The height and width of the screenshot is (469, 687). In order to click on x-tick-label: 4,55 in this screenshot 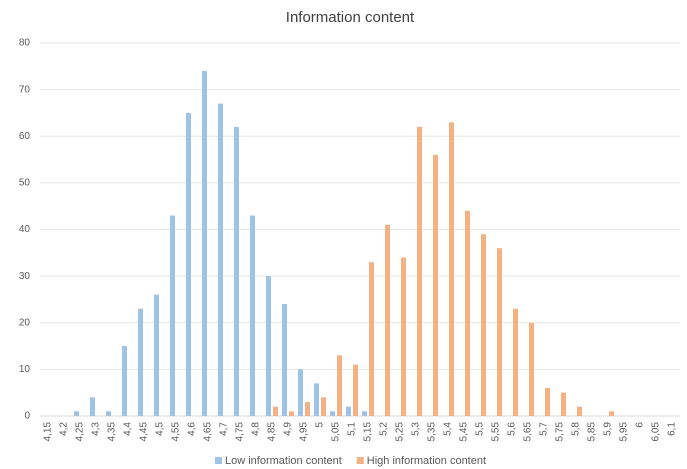, I will do `click(176, 432)`.